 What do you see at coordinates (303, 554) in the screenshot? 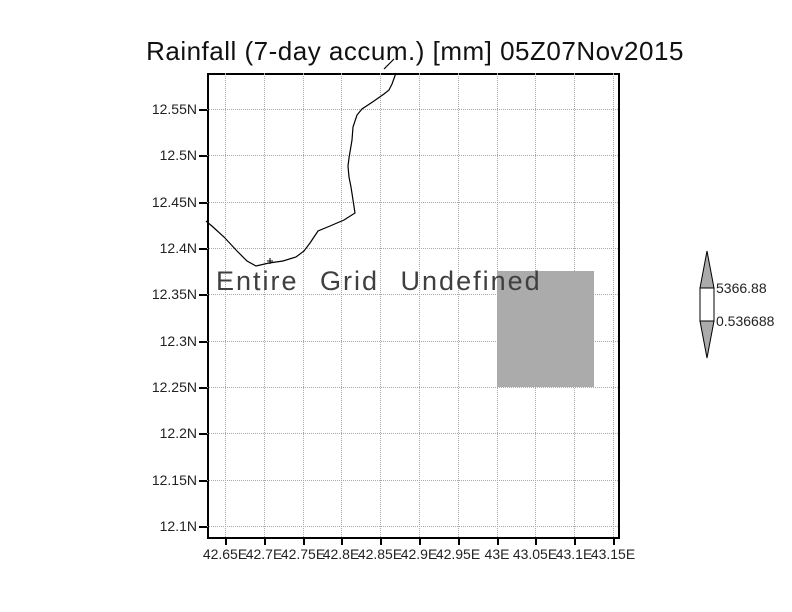
I see `x-tick-label: 42.75E` at bounding box center [303, 554].